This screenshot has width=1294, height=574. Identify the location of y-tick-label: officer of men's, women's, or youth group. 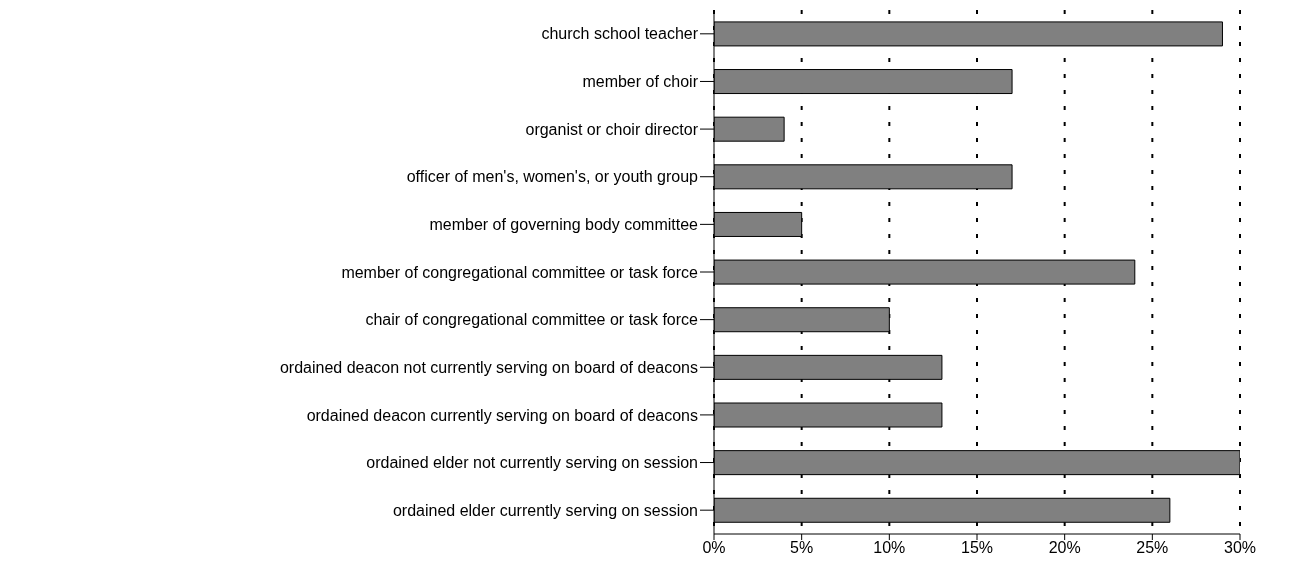
(552, 177).